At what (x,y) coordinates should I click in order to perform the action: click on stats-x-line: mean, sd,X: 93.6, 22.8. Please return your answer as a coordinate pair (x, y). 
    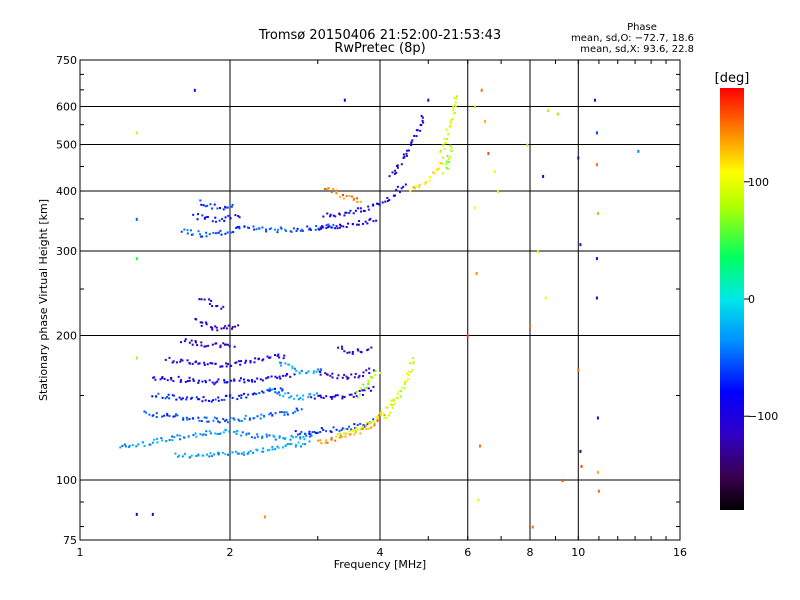
    Looking at the image, I should click on (637, 49).